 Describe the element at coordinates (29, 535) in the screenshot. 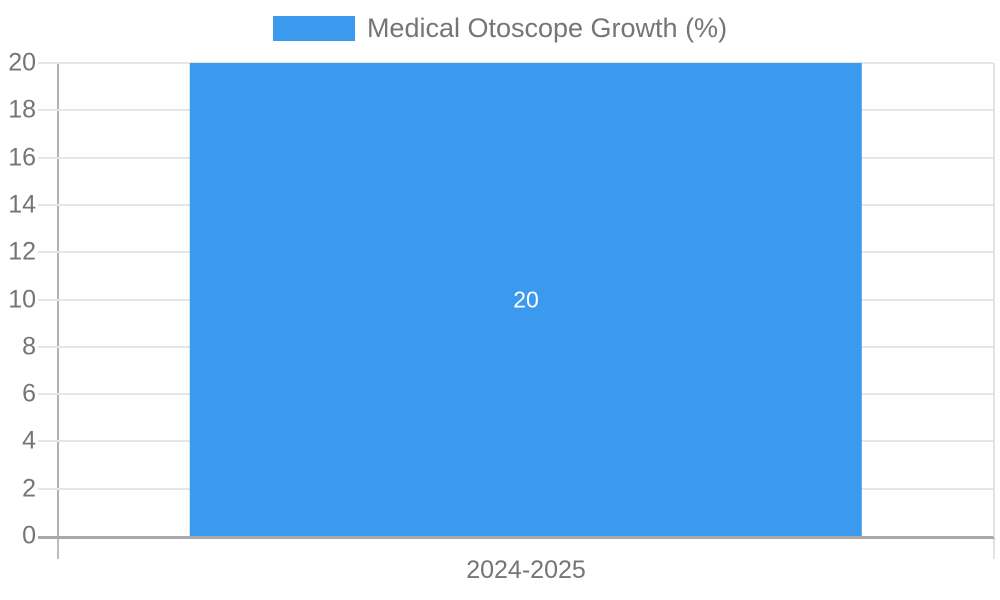

I see `y-tick-label: 0` at that location.